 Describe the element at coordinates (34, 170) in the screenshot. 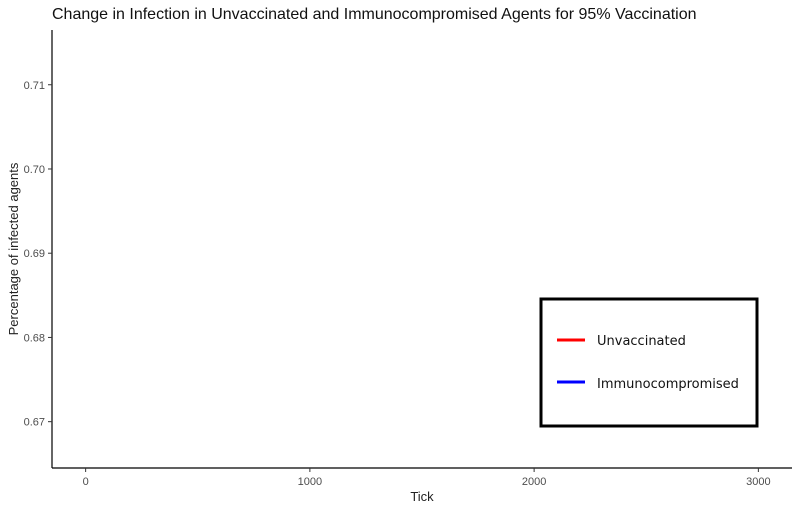

I see `y-tick-label: 0.70` at that location.